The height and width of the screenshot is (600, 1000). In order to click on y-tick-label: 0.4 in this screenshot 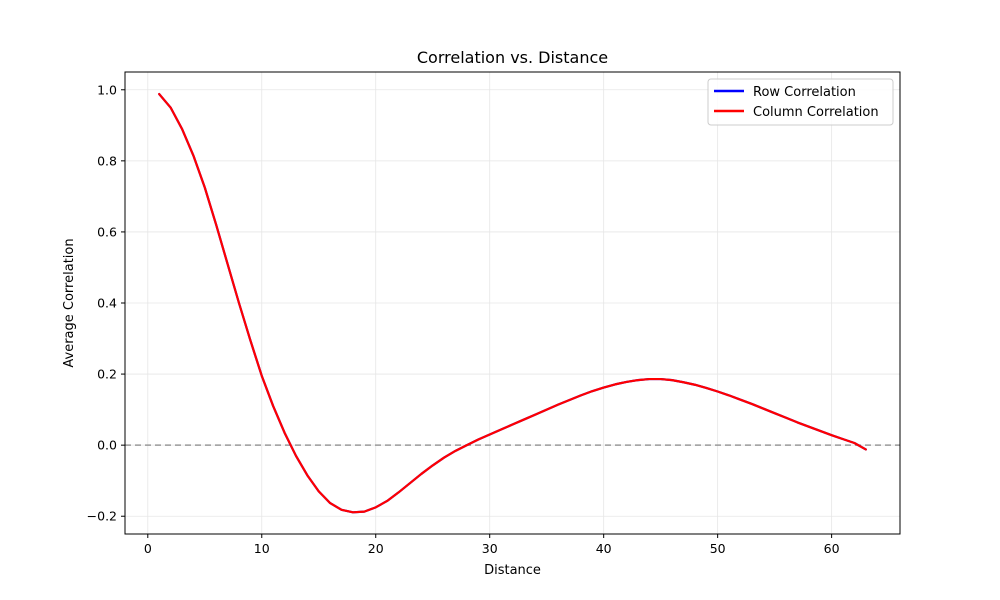, I will do `click(107, 303)`.